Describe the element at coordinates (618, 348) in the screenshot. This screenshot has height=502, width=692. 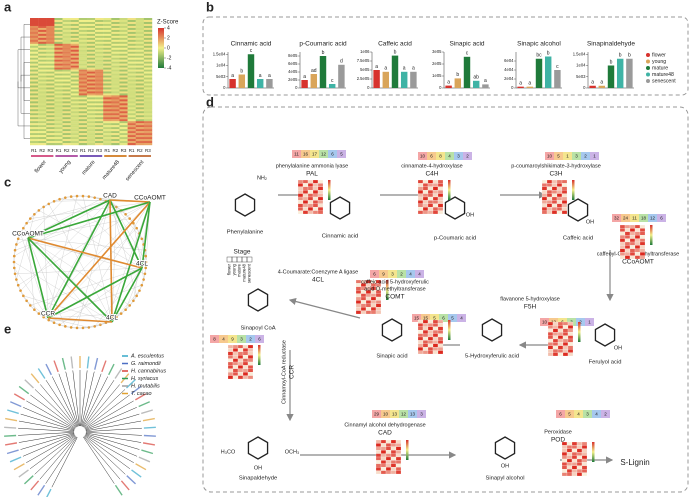
I see `atom-label: OH` at that location.